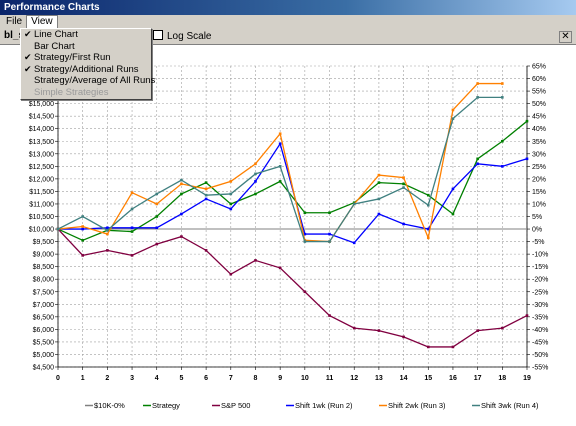 Image resolution: width=576 pixels, height=426 pixels. I want to click on x-tick-label: 7, so click(231, 378).